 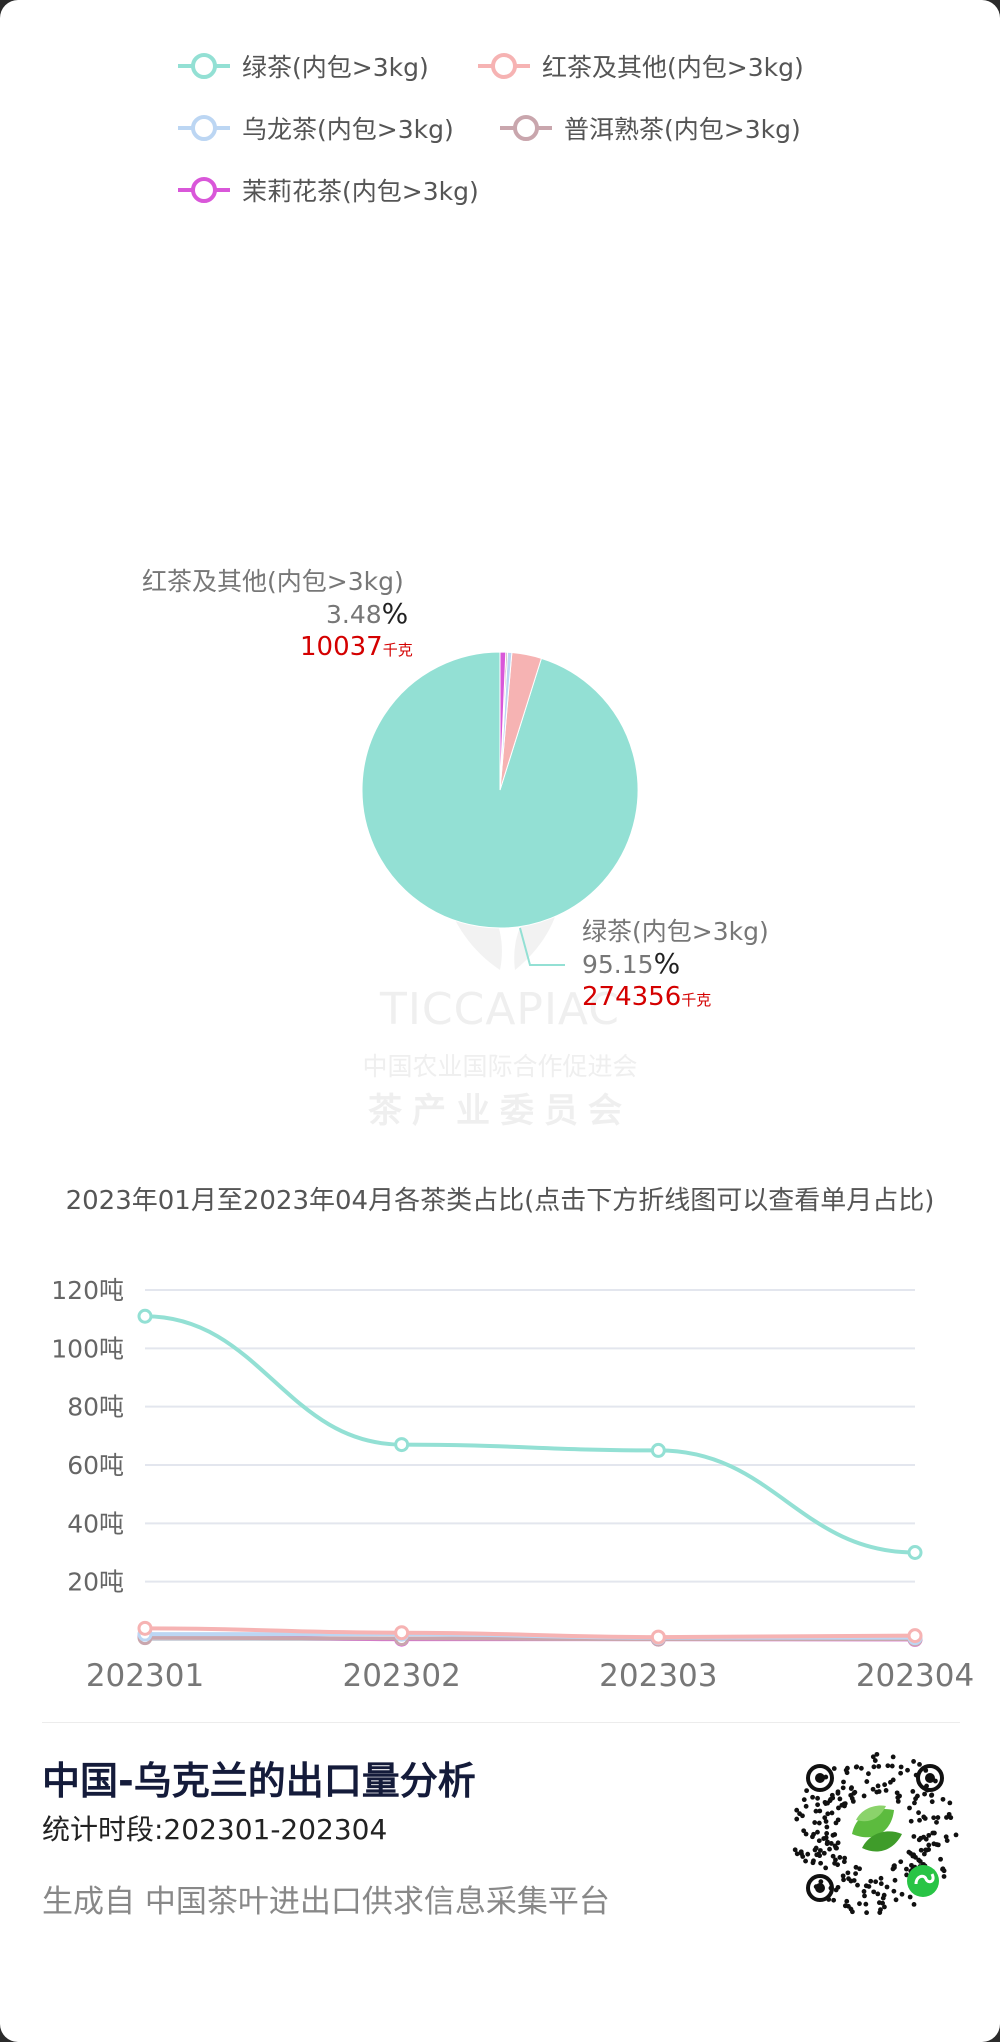 I want to click on x-tick-label: 202304, so click(x=915, y=1676).